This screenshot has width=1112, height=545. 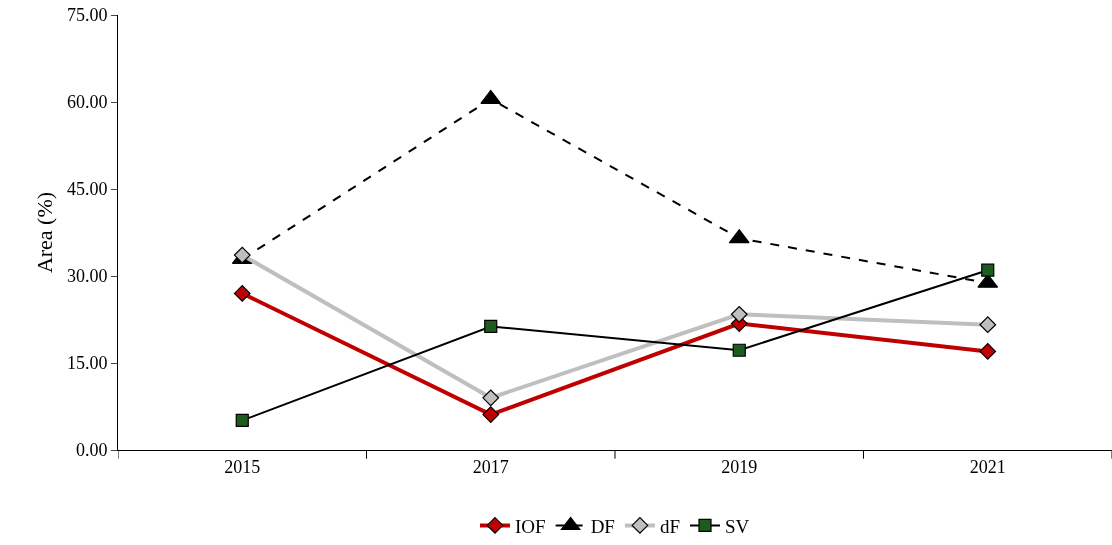 I want to click on legend-label: IOF, so click(x=530, y=526).